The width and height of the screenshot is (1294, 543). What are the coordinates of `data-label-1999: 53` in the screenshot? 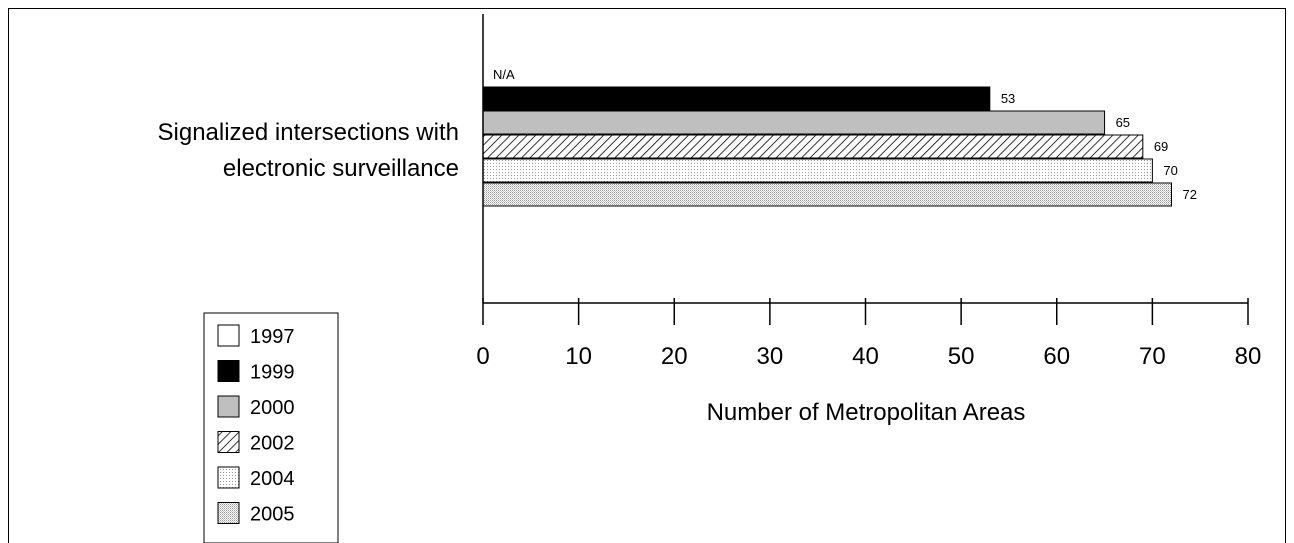 It's located at (1008, 98).